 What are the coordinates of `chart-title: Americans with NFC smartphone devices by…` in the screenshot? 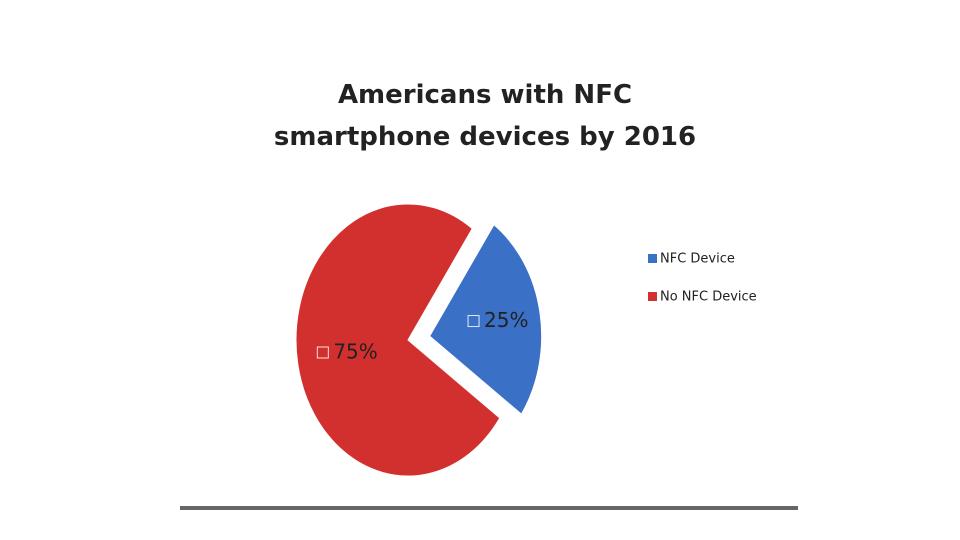 It's located at (485, 116).